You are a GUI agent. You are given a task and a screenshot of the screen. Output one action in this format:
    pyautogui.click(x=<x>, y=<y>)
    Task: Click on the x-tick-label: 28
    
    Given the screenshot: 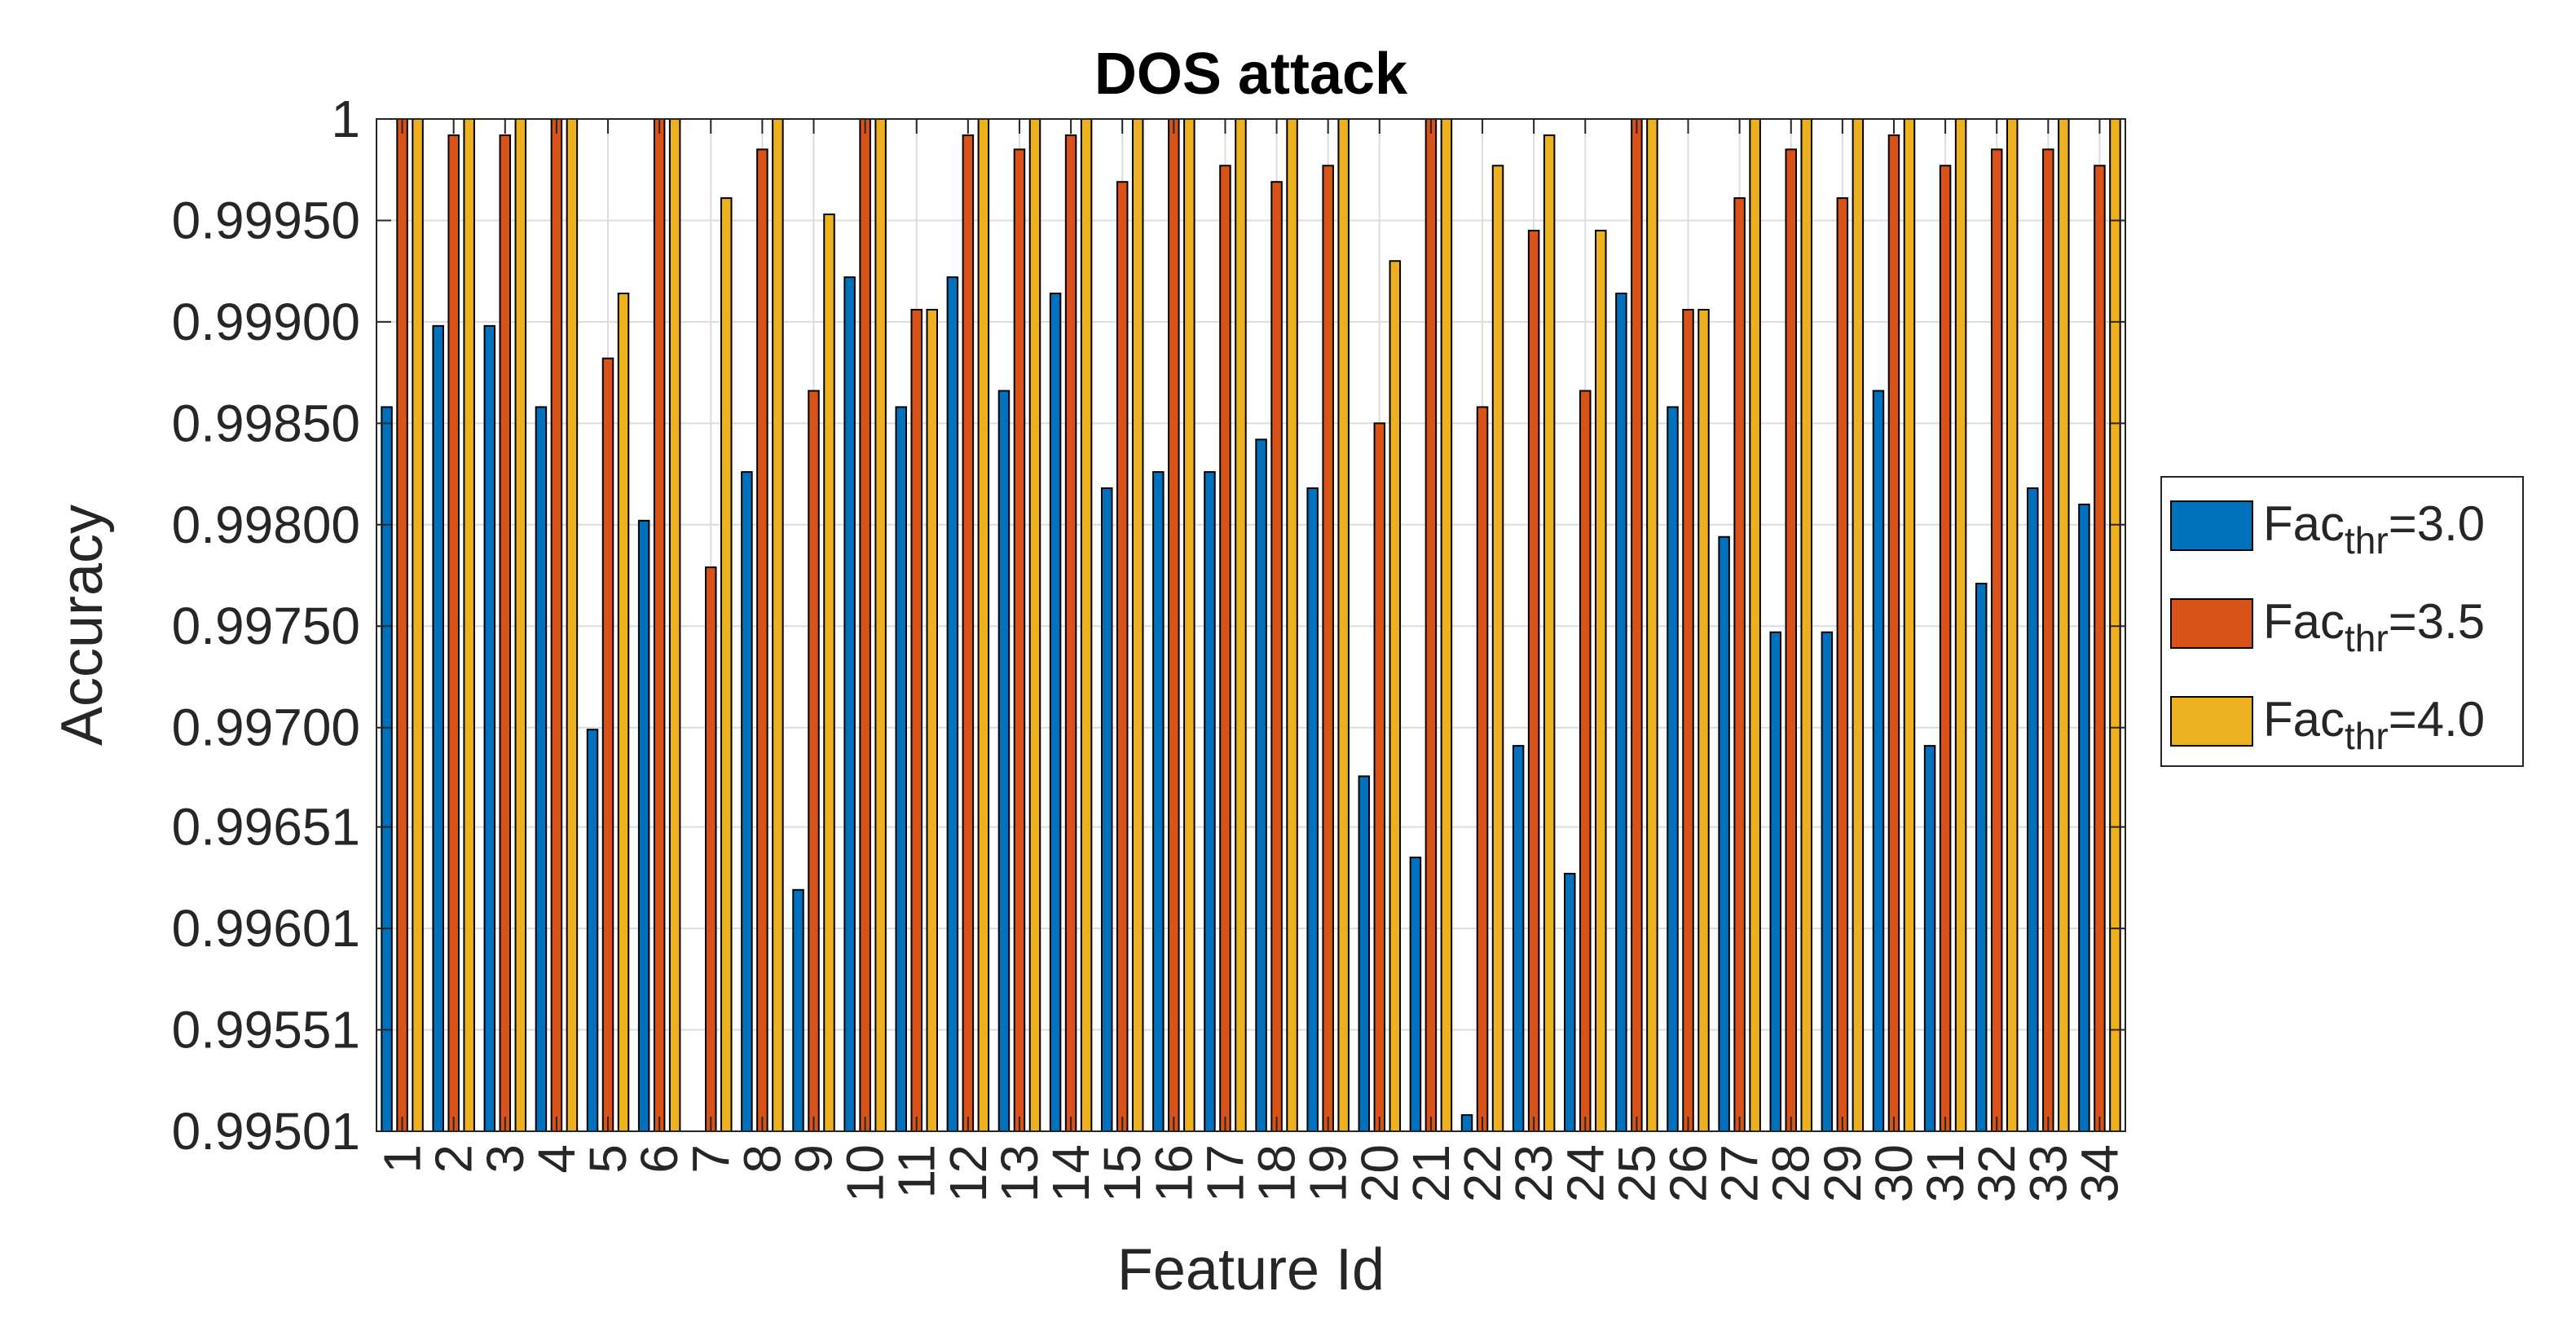 What is the action you would take?
    pyautogui.click(x=1792, y=1173)
    